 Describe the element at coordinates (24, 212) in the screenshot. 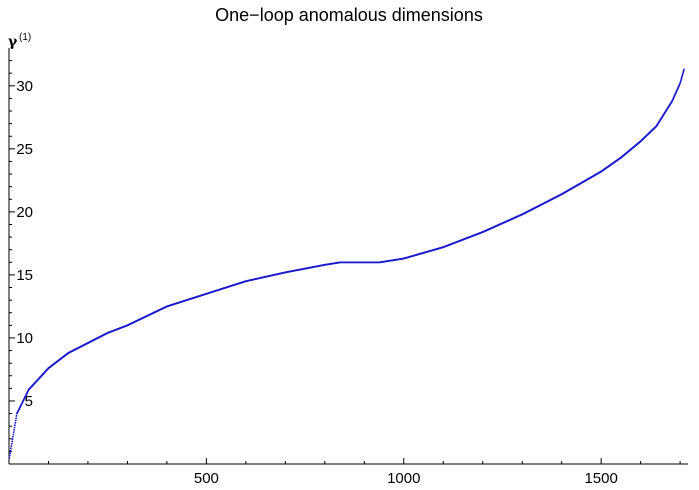

I see `y-tick-label: 20` at that location.